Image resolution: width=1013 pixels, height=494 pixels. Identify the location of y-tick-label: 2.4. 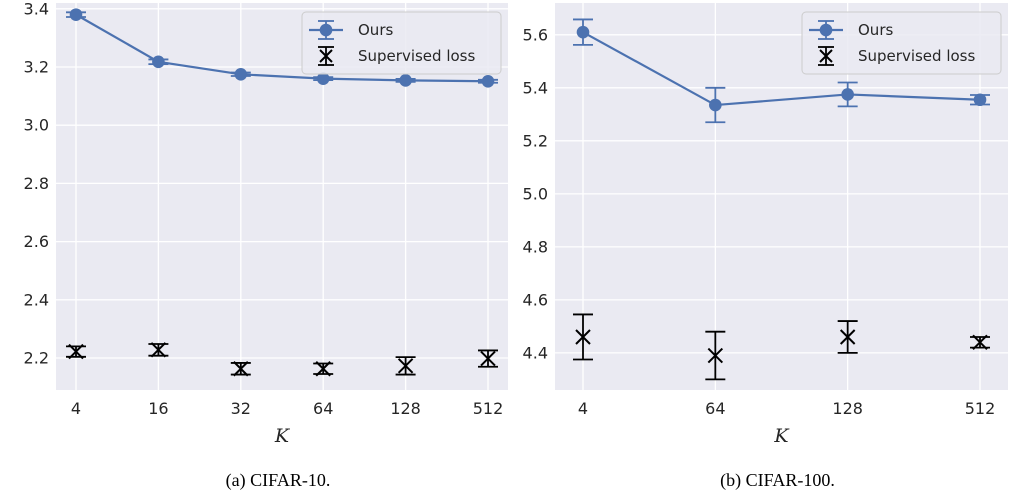
(36, 299).